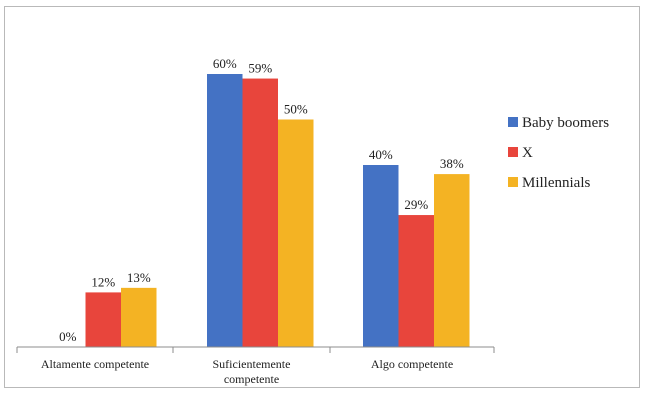 The width and height of the screenshot is (648, 395). What do you see at coordinates (255, 350) in the screenshot?
I see `x-axis-ticks` at bounding box center [255, 350].